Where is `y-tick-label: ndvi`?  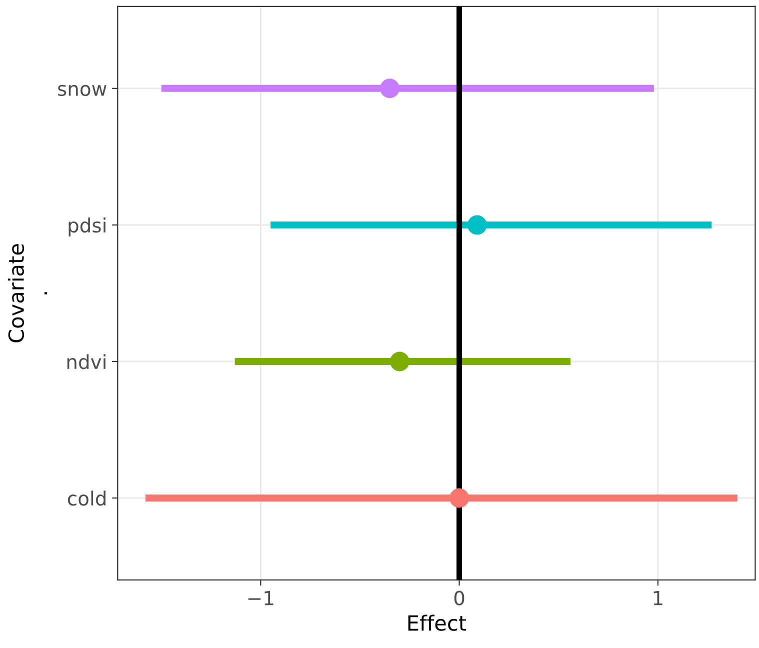
y-tick-label: ndvi is located at coordinates (86, 362).